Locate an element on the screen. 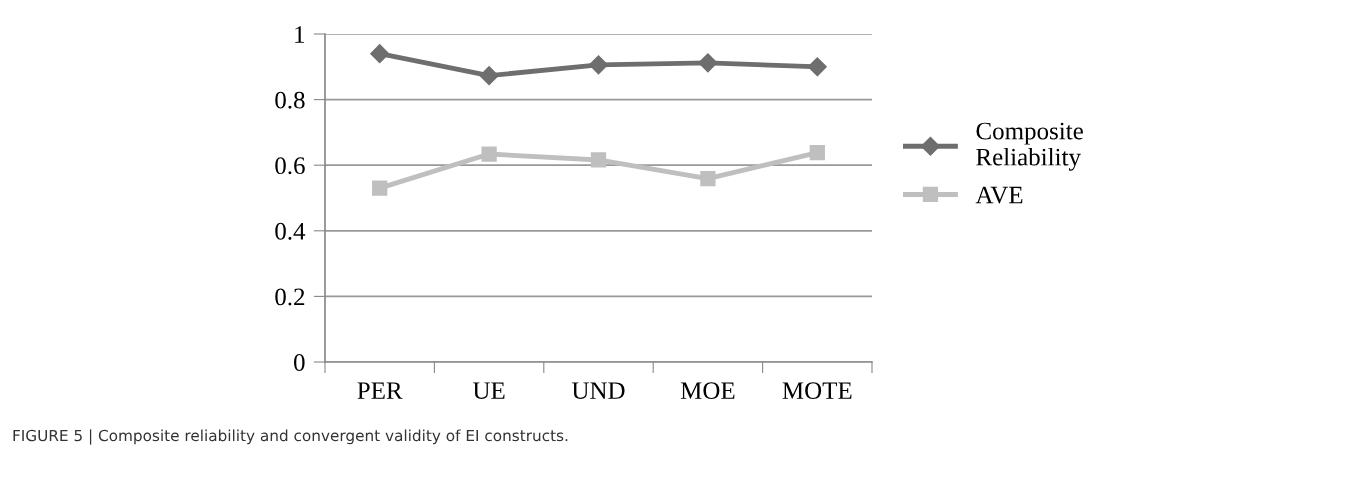 This screenshot has width=1358, height=480. legend-label: Composite Reliability is located at coordinates (1029, 146).